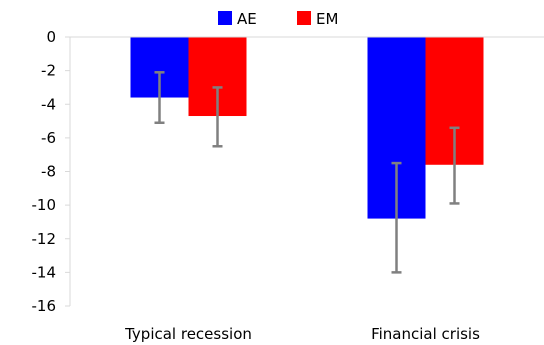 The height and width of the screenshot is (345, 544). What do you see at coordinates (225, 18) in the screenshot?
I see `legend-swatch-ae` at bounding box center [225, 18].